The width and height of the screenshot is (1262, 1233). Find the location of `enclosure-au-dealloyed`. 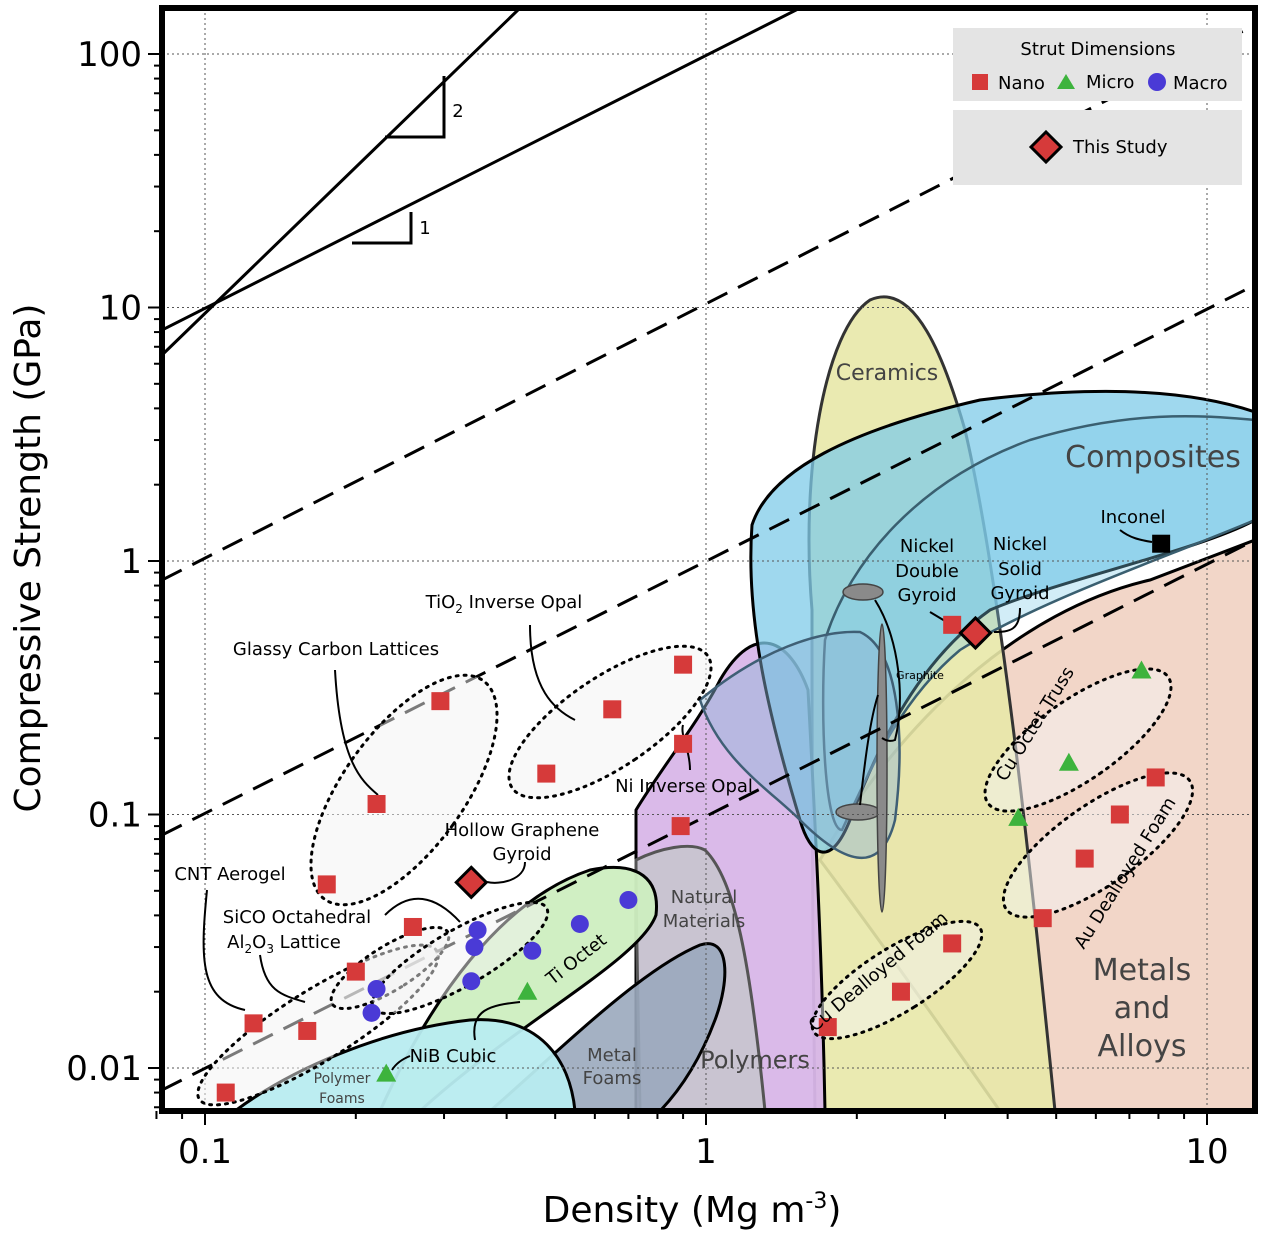

enclosure-au-dealloyed is located at coordinates (1098, 845).